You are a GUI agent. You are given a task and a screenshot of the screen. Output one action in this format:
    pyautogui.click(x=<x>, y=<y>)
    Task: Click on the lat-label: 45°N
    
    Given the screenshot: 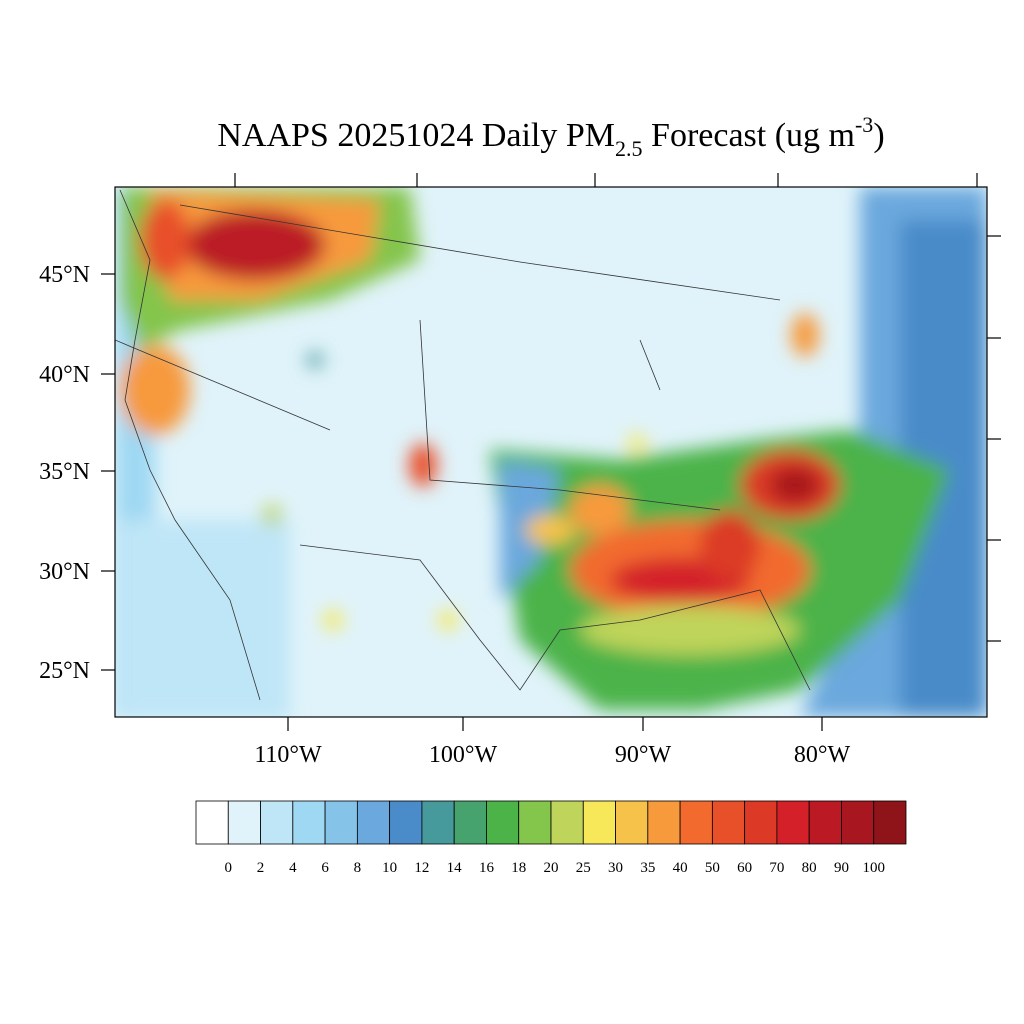 What is the action you would take?
    pyautogui.click(x=64, y=275)
    